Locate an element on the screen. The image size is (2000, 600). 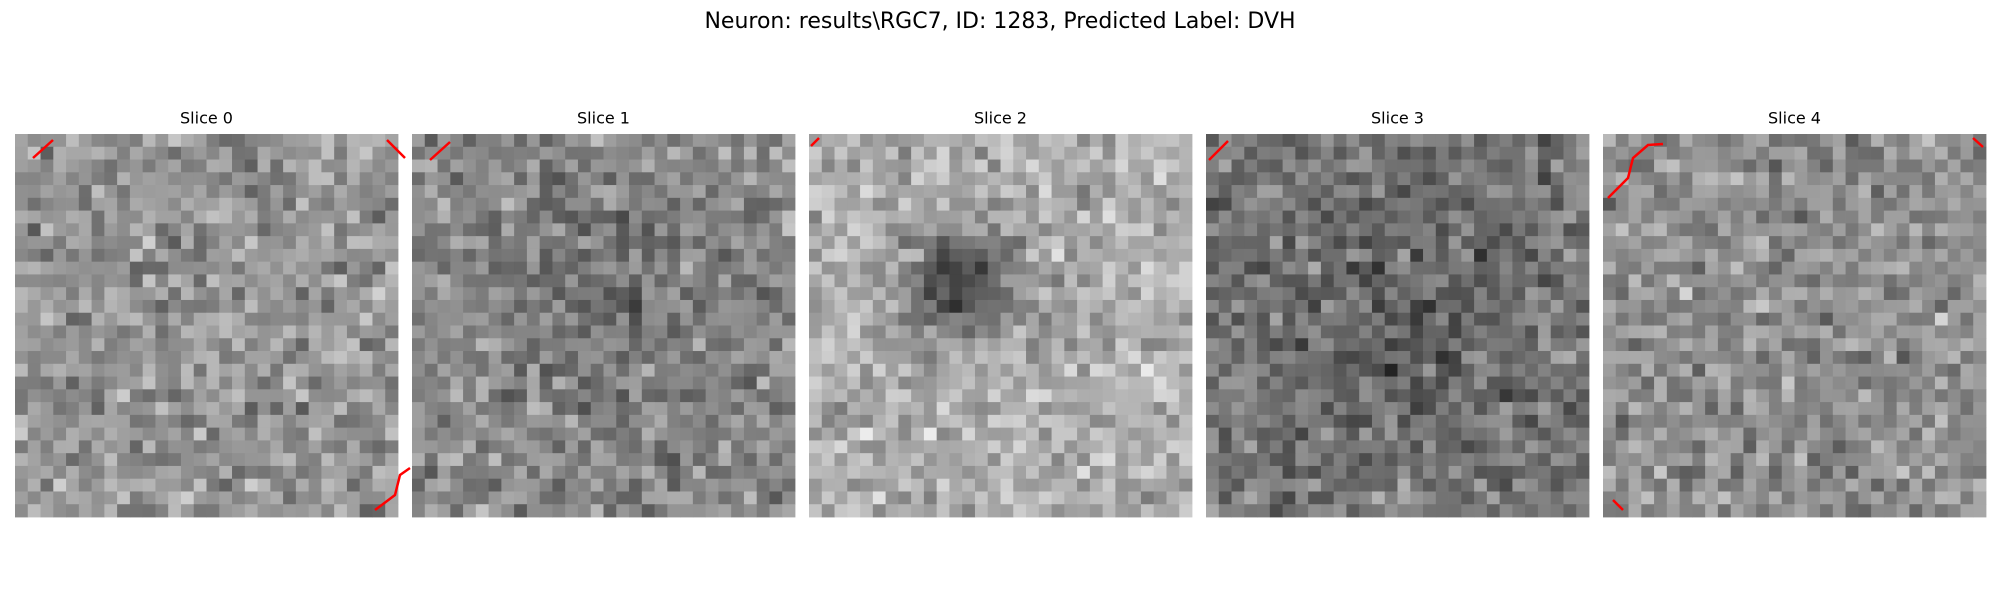
panel: Slice 0 is located at coordinates (213, 313).